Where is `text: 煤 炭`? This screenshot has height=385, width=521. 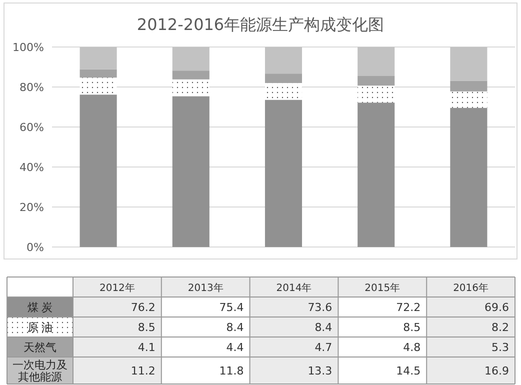 text: 煤 炭 is located at coordinates (40, 307).